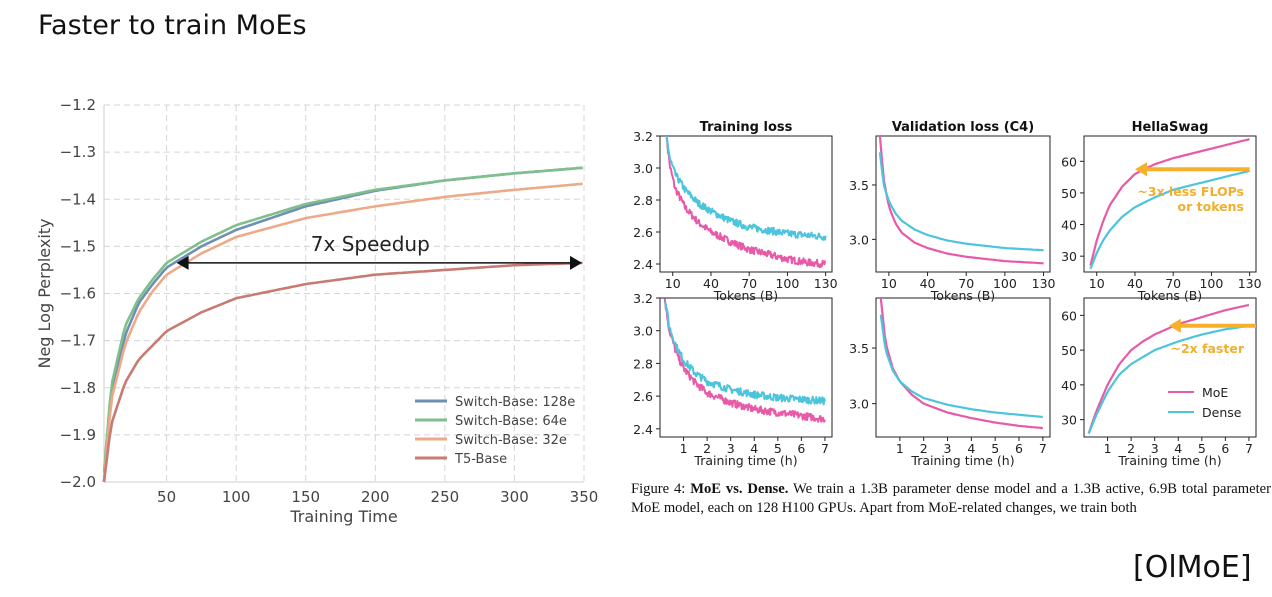 This screenshot has height=597, width=1272. Describe the element at coordinates (172, 25) in the screenshot. I see `slide-title: Faster to train MoEs` at that location.